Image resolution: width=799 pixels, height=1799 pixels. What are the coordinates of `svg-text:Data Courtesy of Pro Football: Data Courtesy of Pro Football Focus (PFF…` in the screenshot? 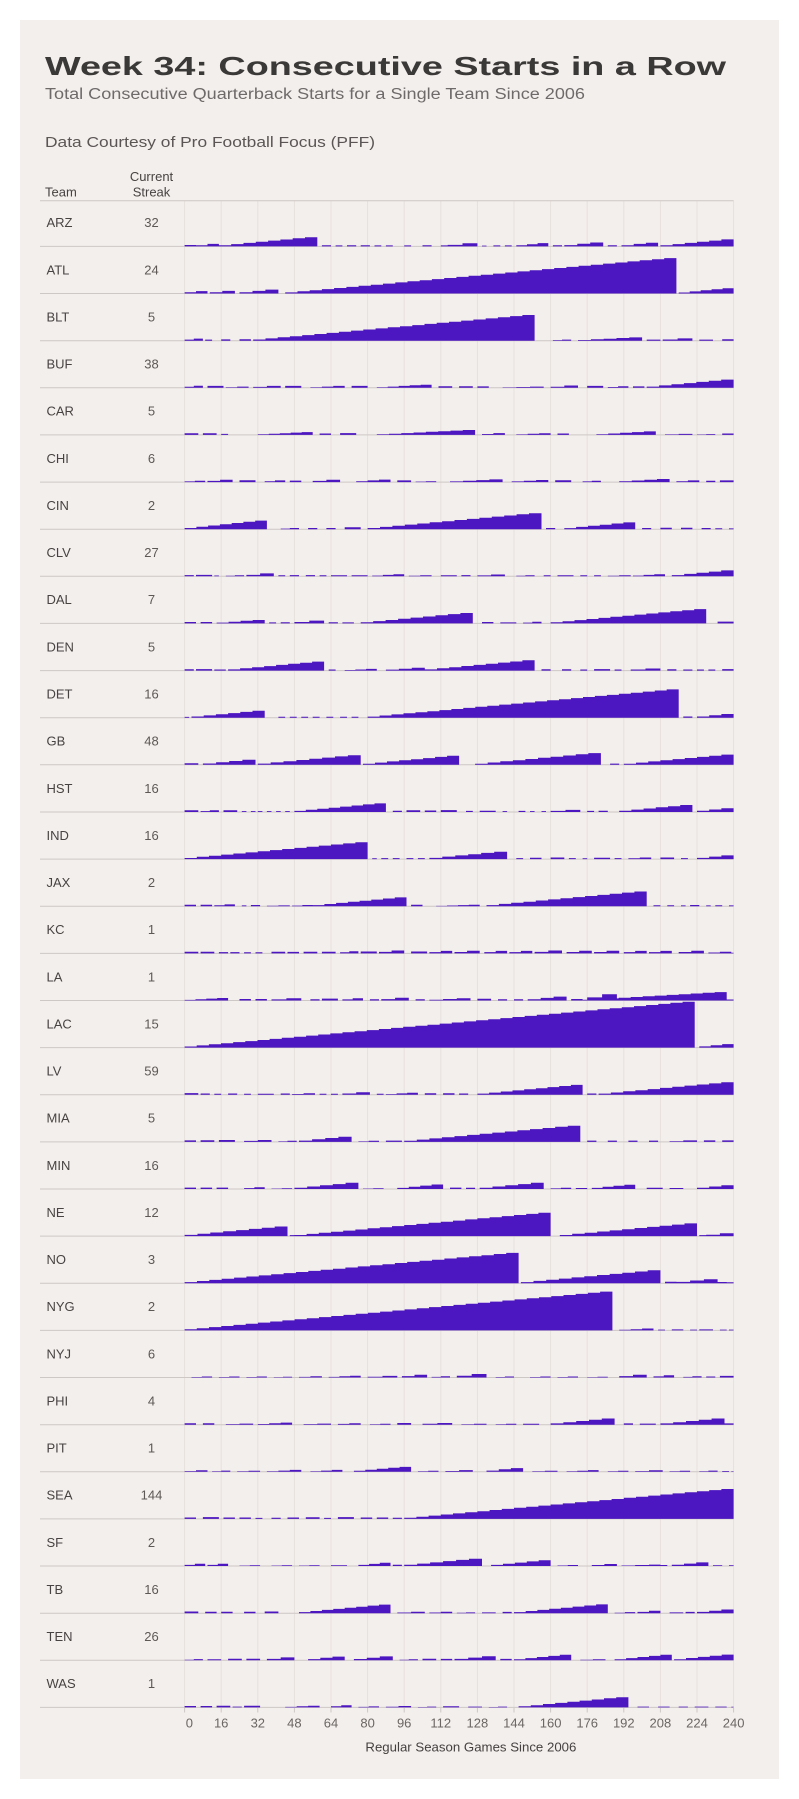 It's located at (210, 143).